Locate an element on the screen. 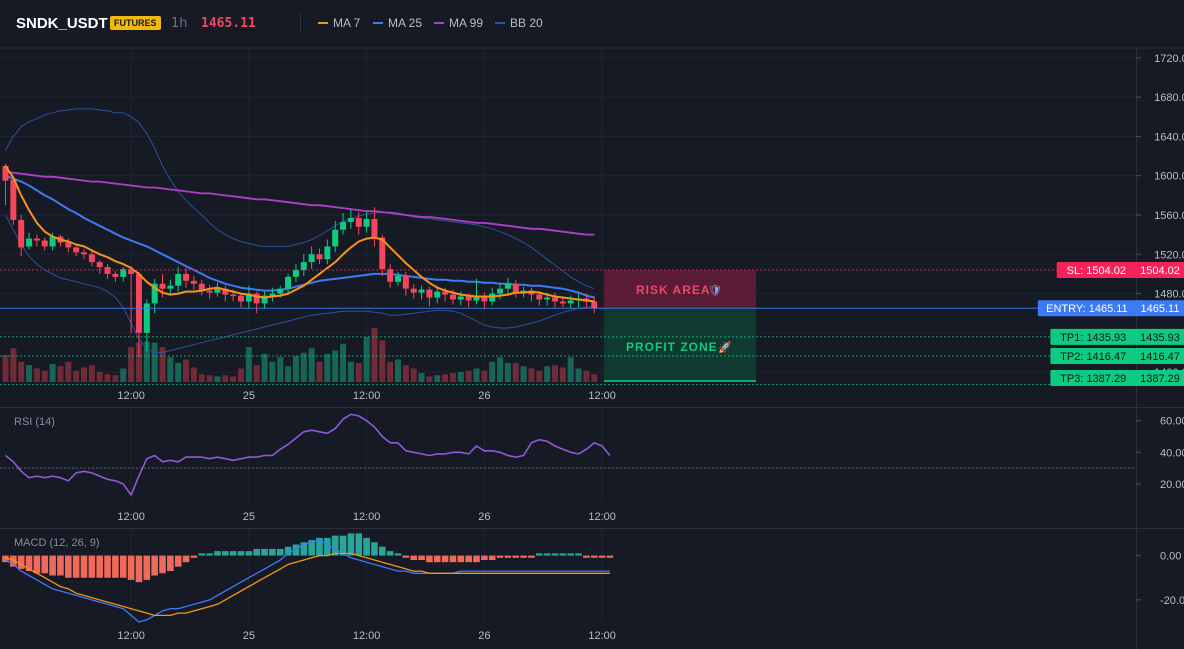 The image size is (1184, 649). time-tick-label: 26 is located at coordinates (484, 396).